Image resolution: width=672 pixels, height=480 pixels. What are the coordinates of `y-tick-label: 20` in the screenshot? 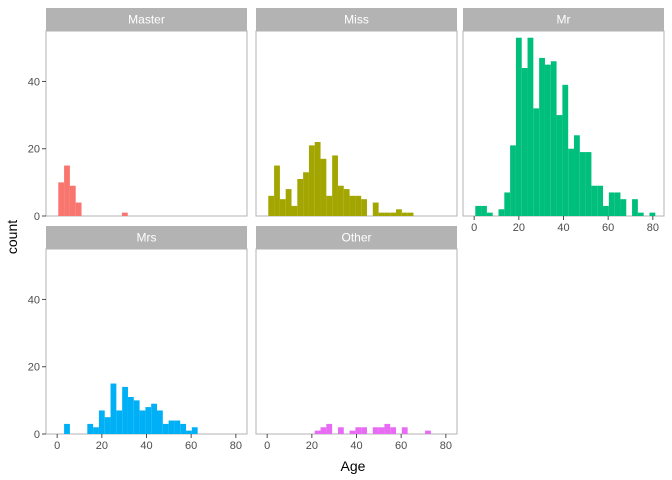 It's located at (34, 150).